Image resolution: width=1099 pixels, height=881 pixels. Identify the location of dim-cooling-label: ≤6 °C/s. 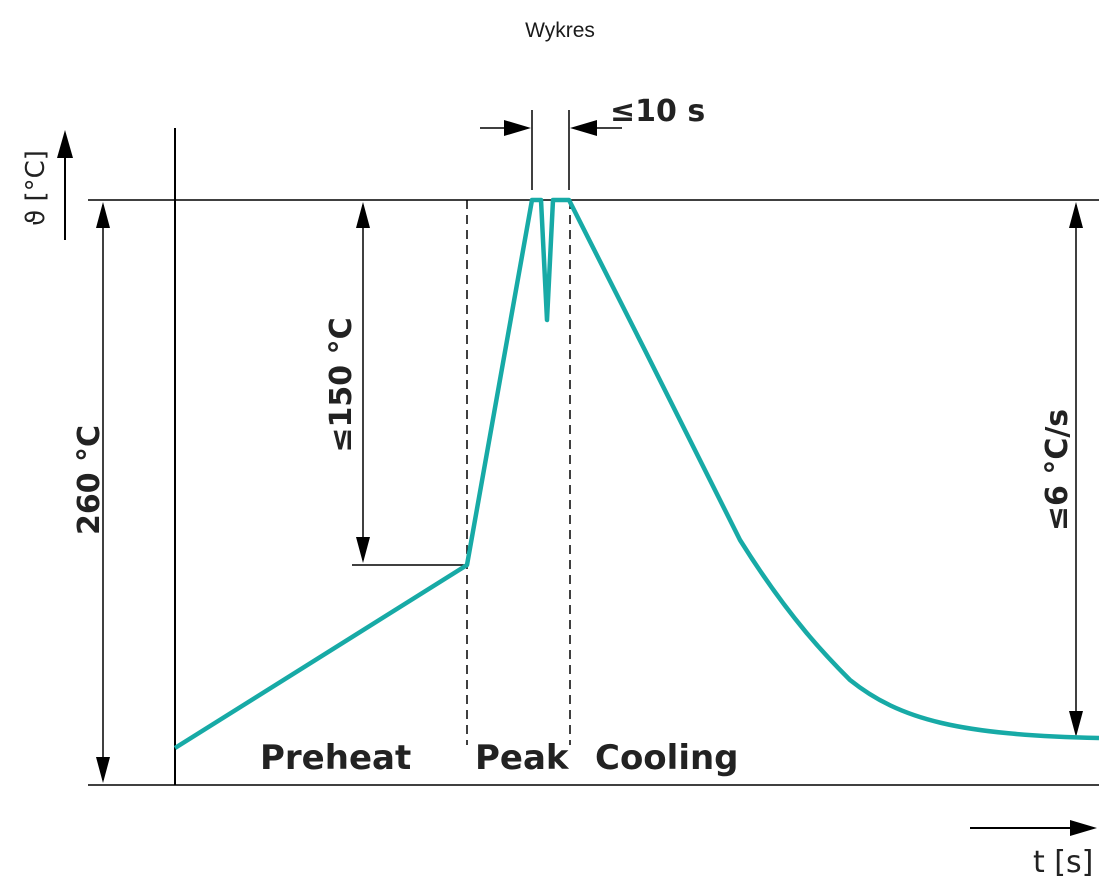
(1057, 470).